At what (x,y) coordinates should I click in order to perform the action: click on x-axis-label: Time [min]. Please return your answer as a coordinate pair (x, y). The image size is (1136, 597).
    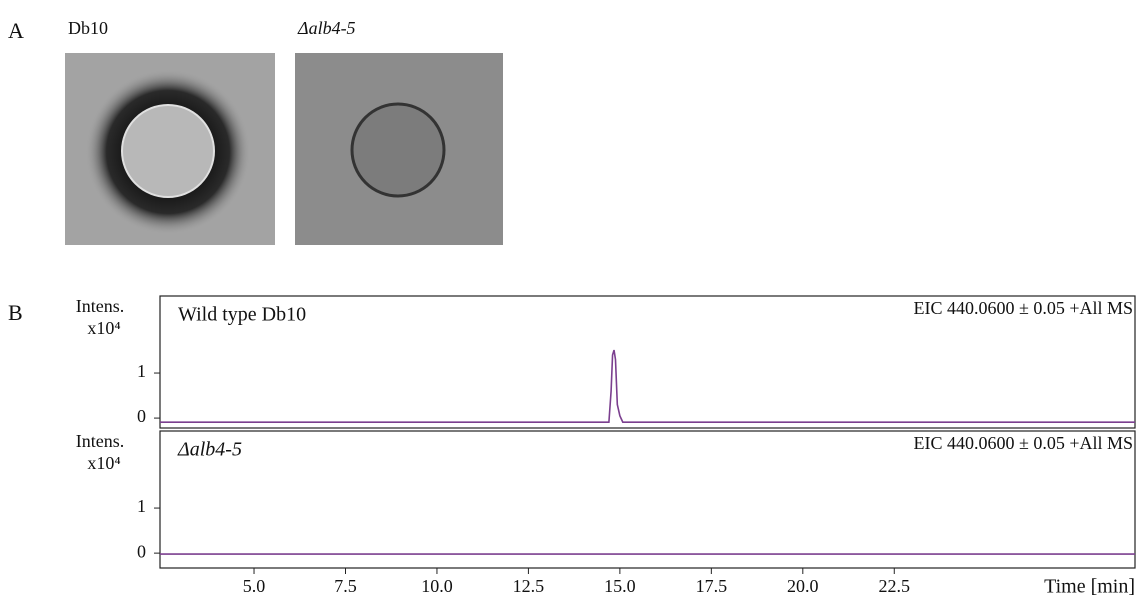
    Looking at the image, I should click on (1089, 586).